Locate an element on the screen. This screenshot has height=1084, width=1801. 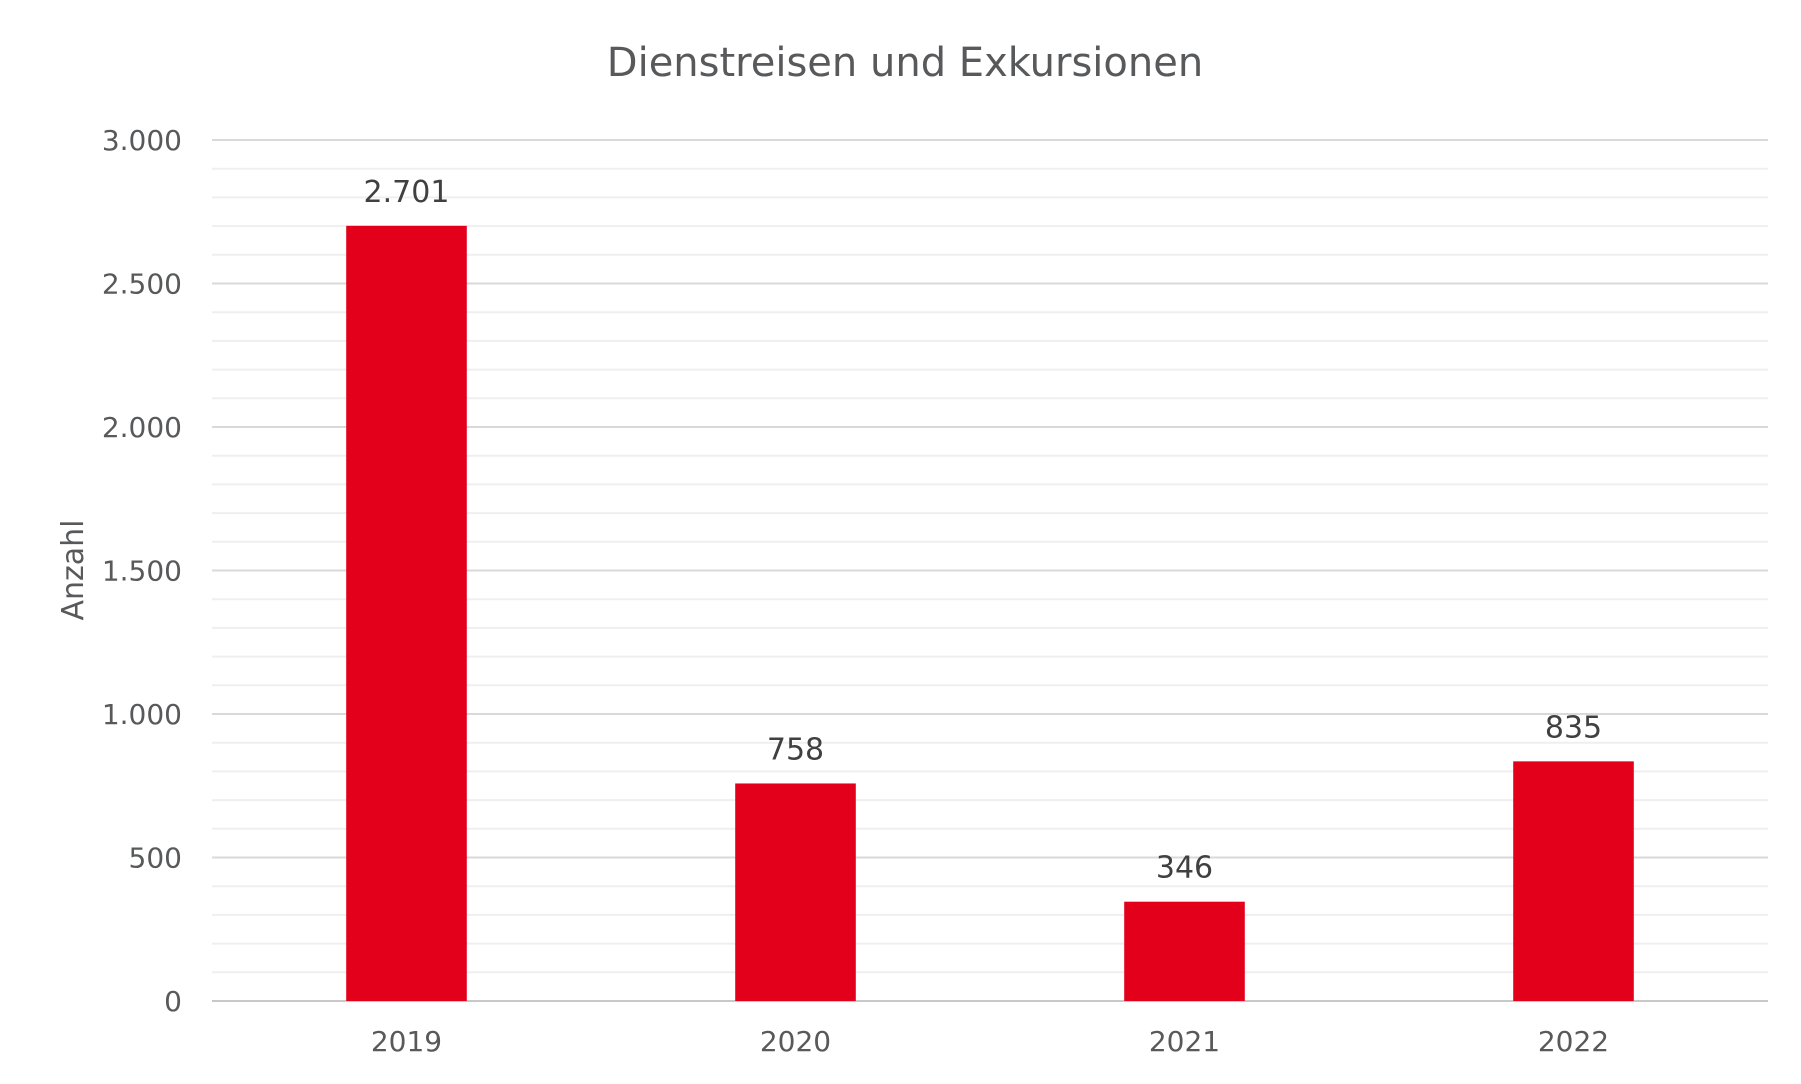
chart-title: Dienstreisen und Exkursionen is located at coordinates (905, 63).